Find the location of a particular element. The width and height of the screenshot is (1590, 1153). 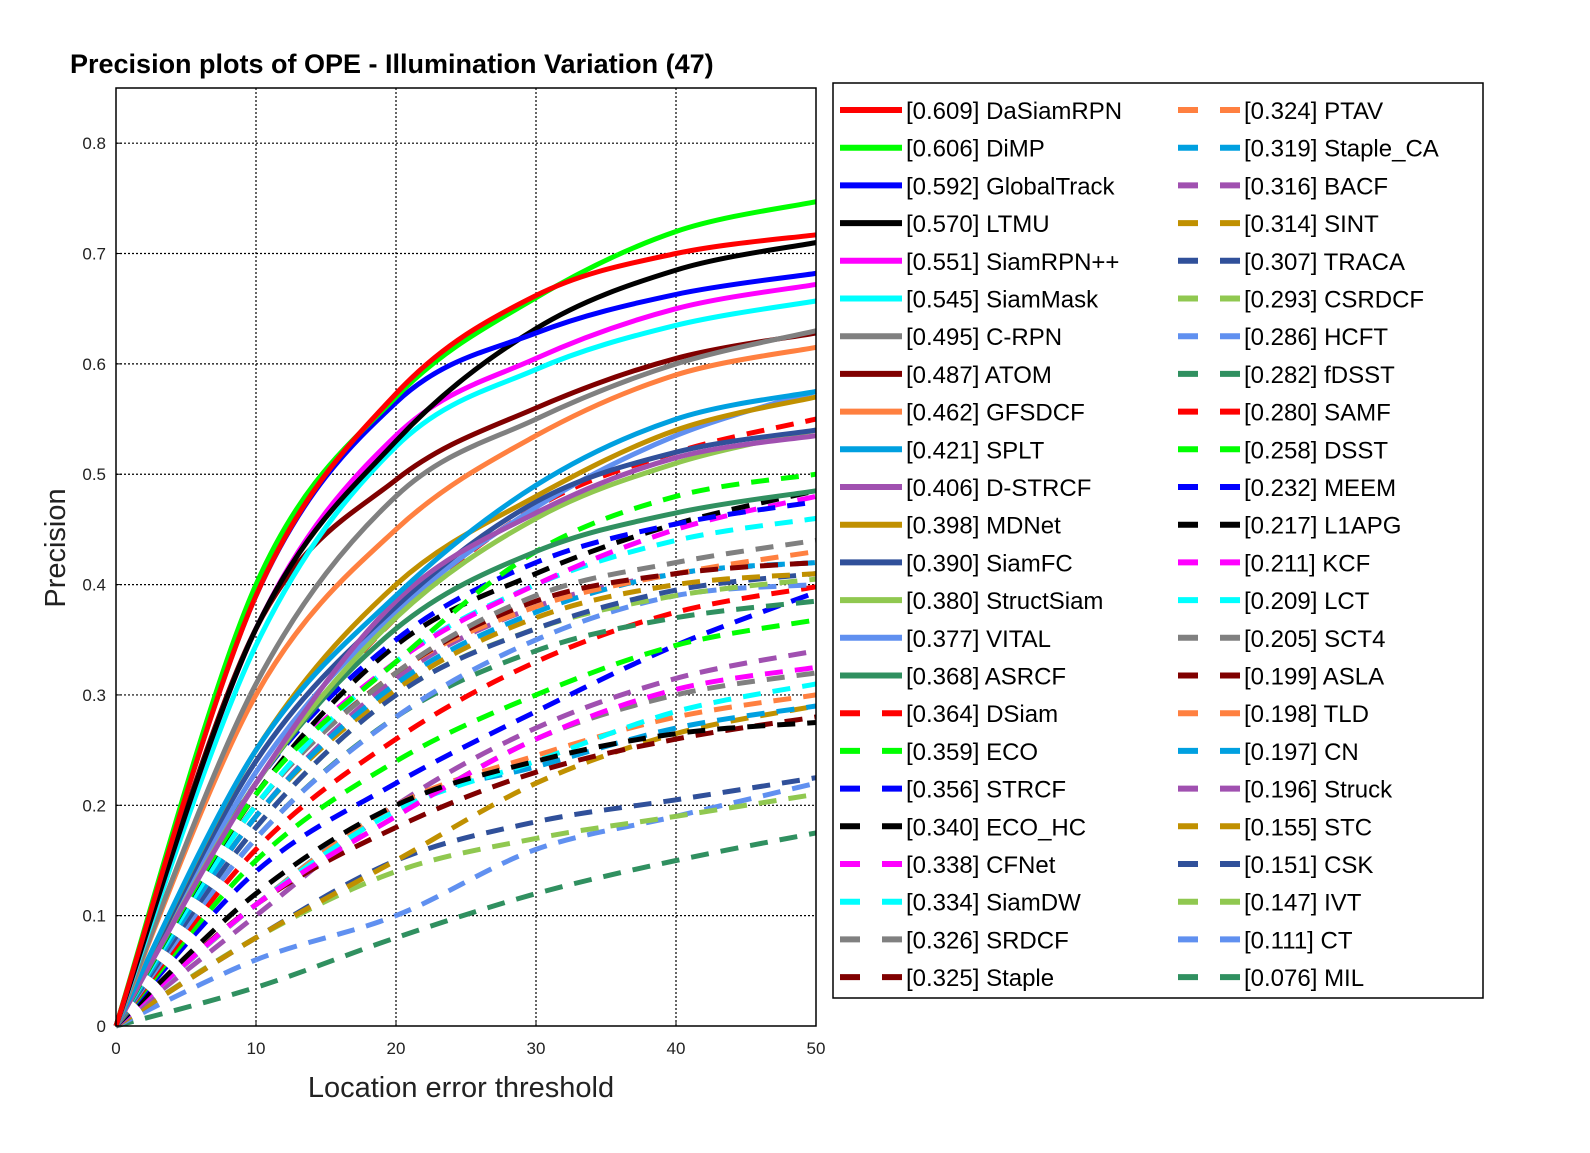

legend-label: [0.606] DiMP is located at coordinates (975, 149).